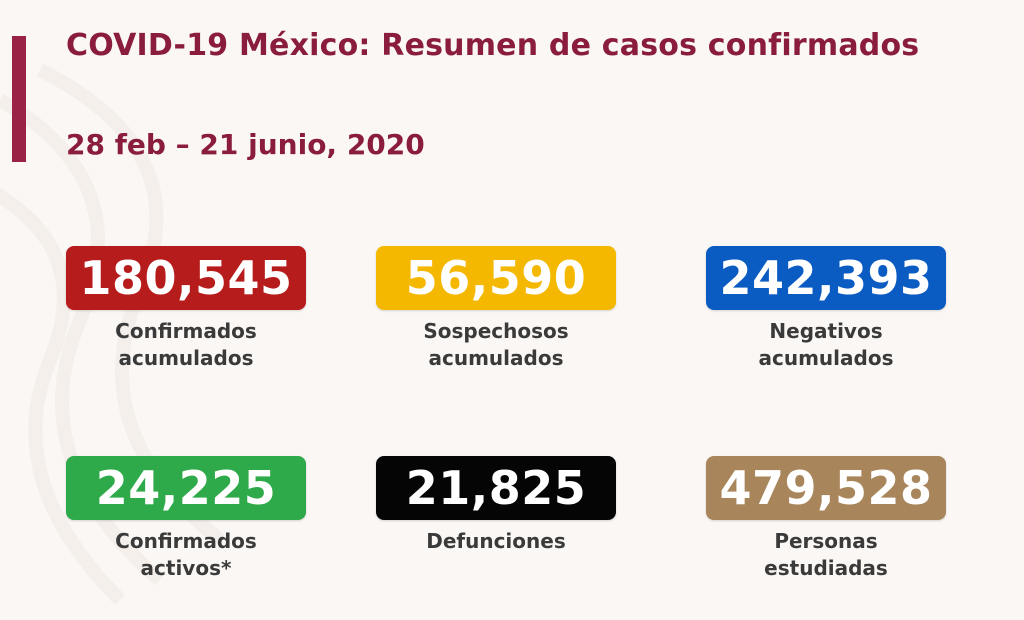  Describe the element at coordinates (496, 278) in the screenshot. I see `stat-value-box: 56,590` at that location.